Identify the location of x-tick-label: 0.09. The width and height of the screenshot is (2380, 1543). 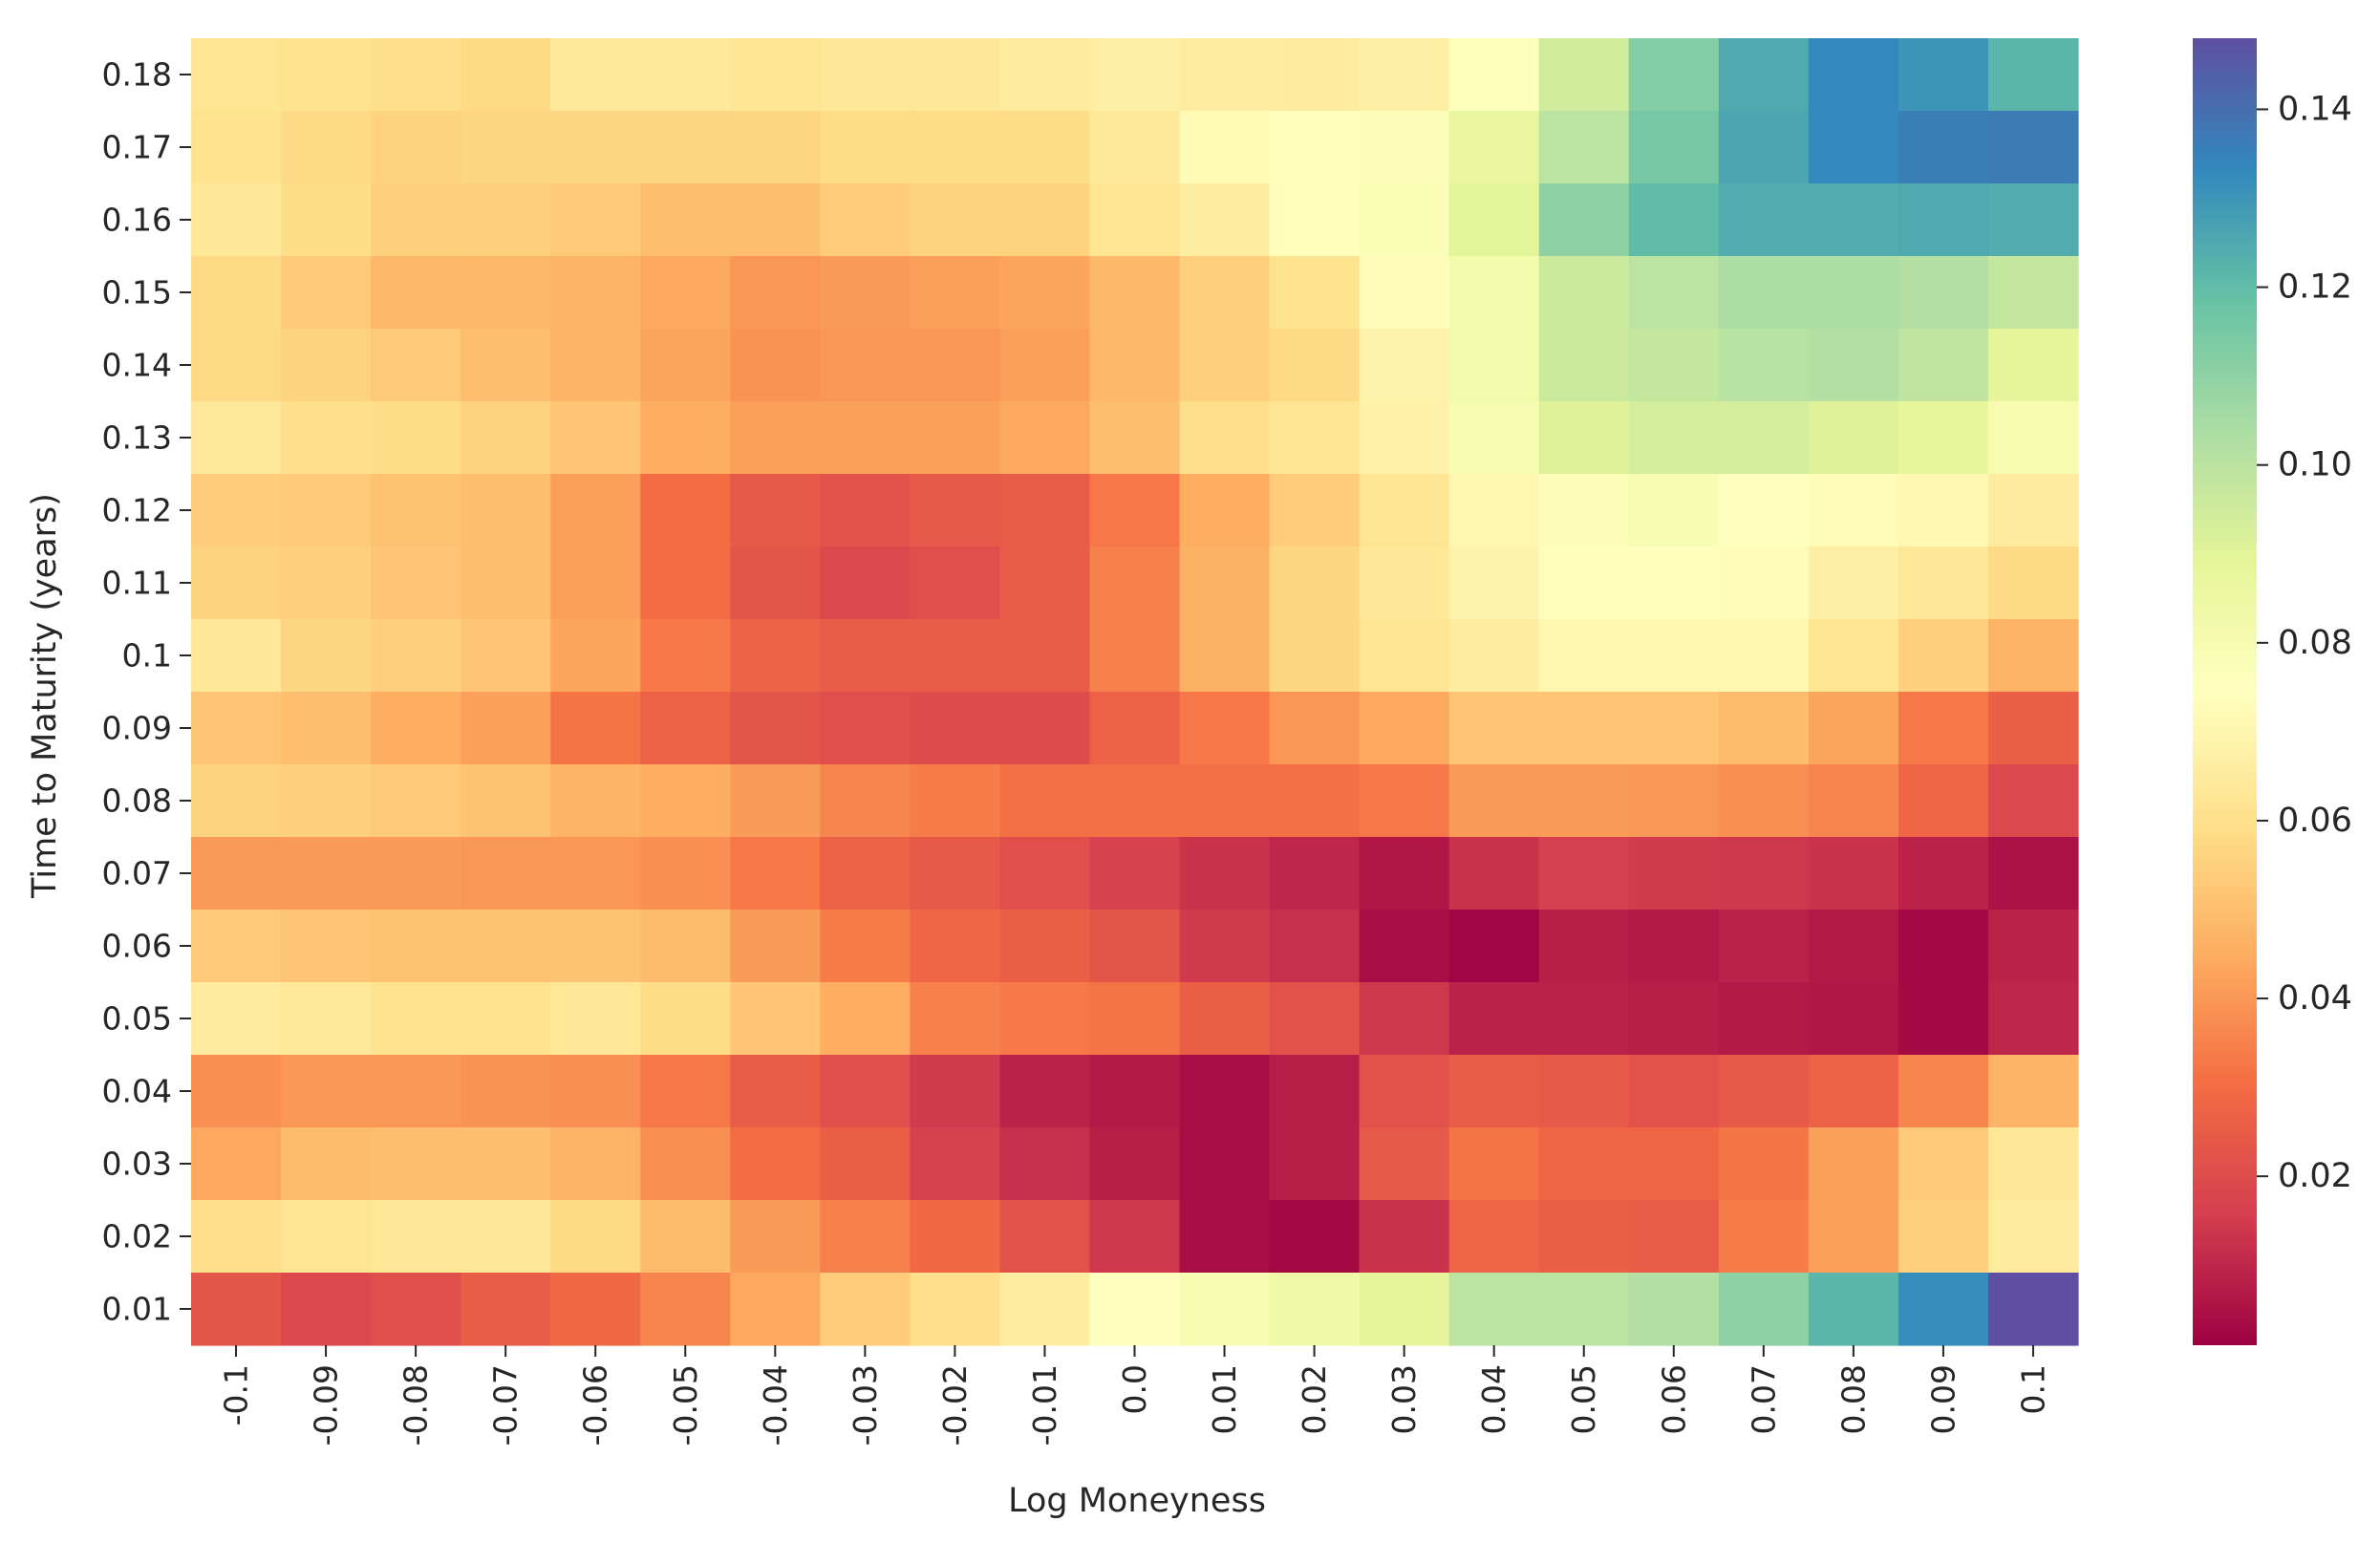
(1943, 1399).